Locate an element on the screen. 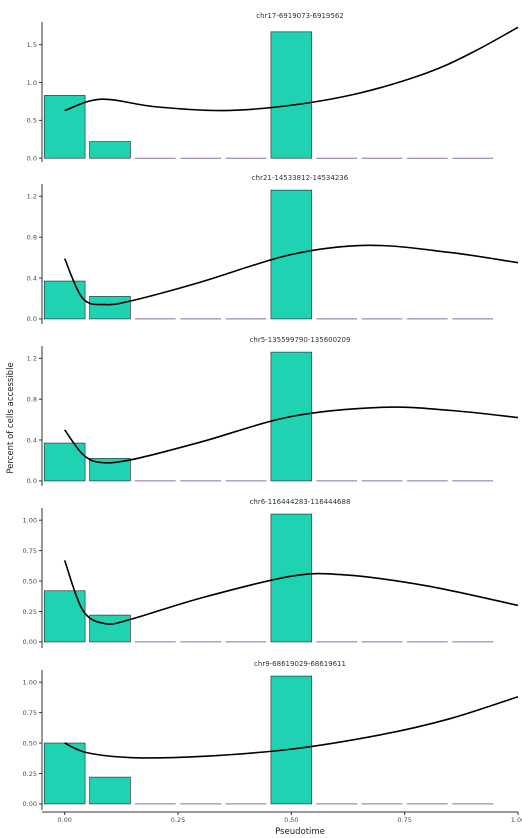  y-tick-label: 1.5 is located at coordinates (32, 45).